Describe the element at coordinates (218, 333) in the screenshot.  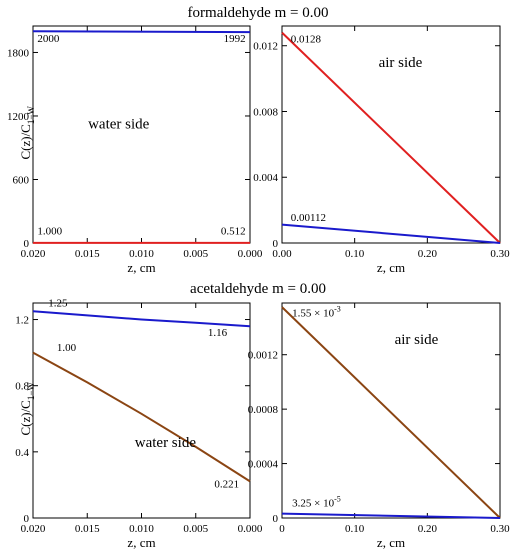
I see `acetaldehyde-water-annotation: 1.16` at that location.